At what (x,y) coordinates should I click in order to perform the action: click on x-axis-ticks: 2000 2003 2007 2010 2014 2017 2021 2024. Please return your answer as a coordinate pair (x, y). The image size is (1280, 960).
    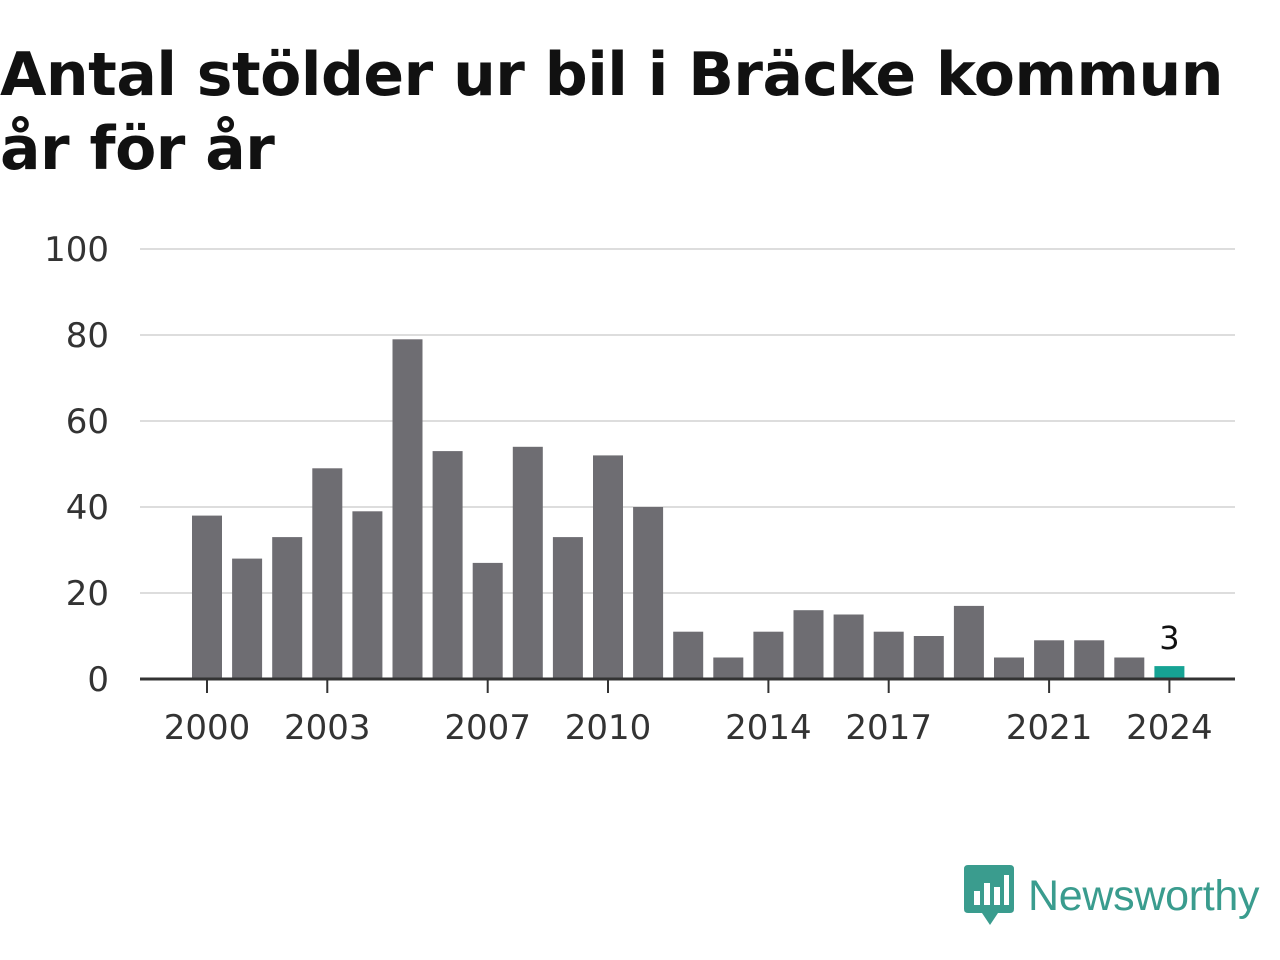
    Looking at the image, I should click on (688, 713).